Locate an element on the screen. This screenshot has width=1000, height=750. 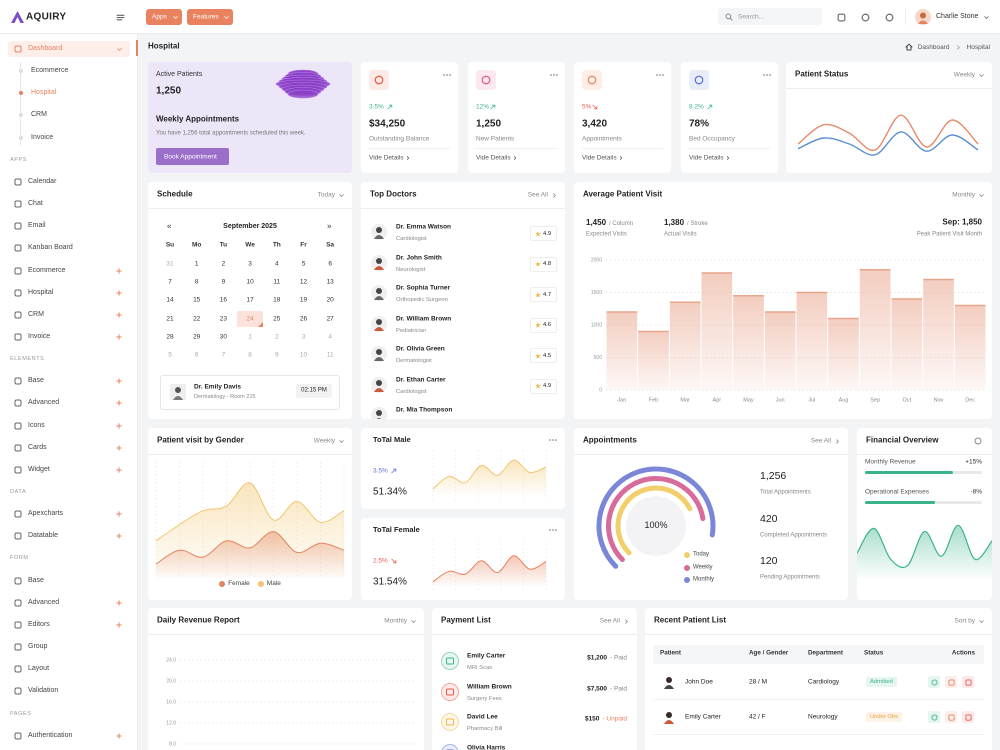
calendar-day: 23 is located at coordinates (223, 319).